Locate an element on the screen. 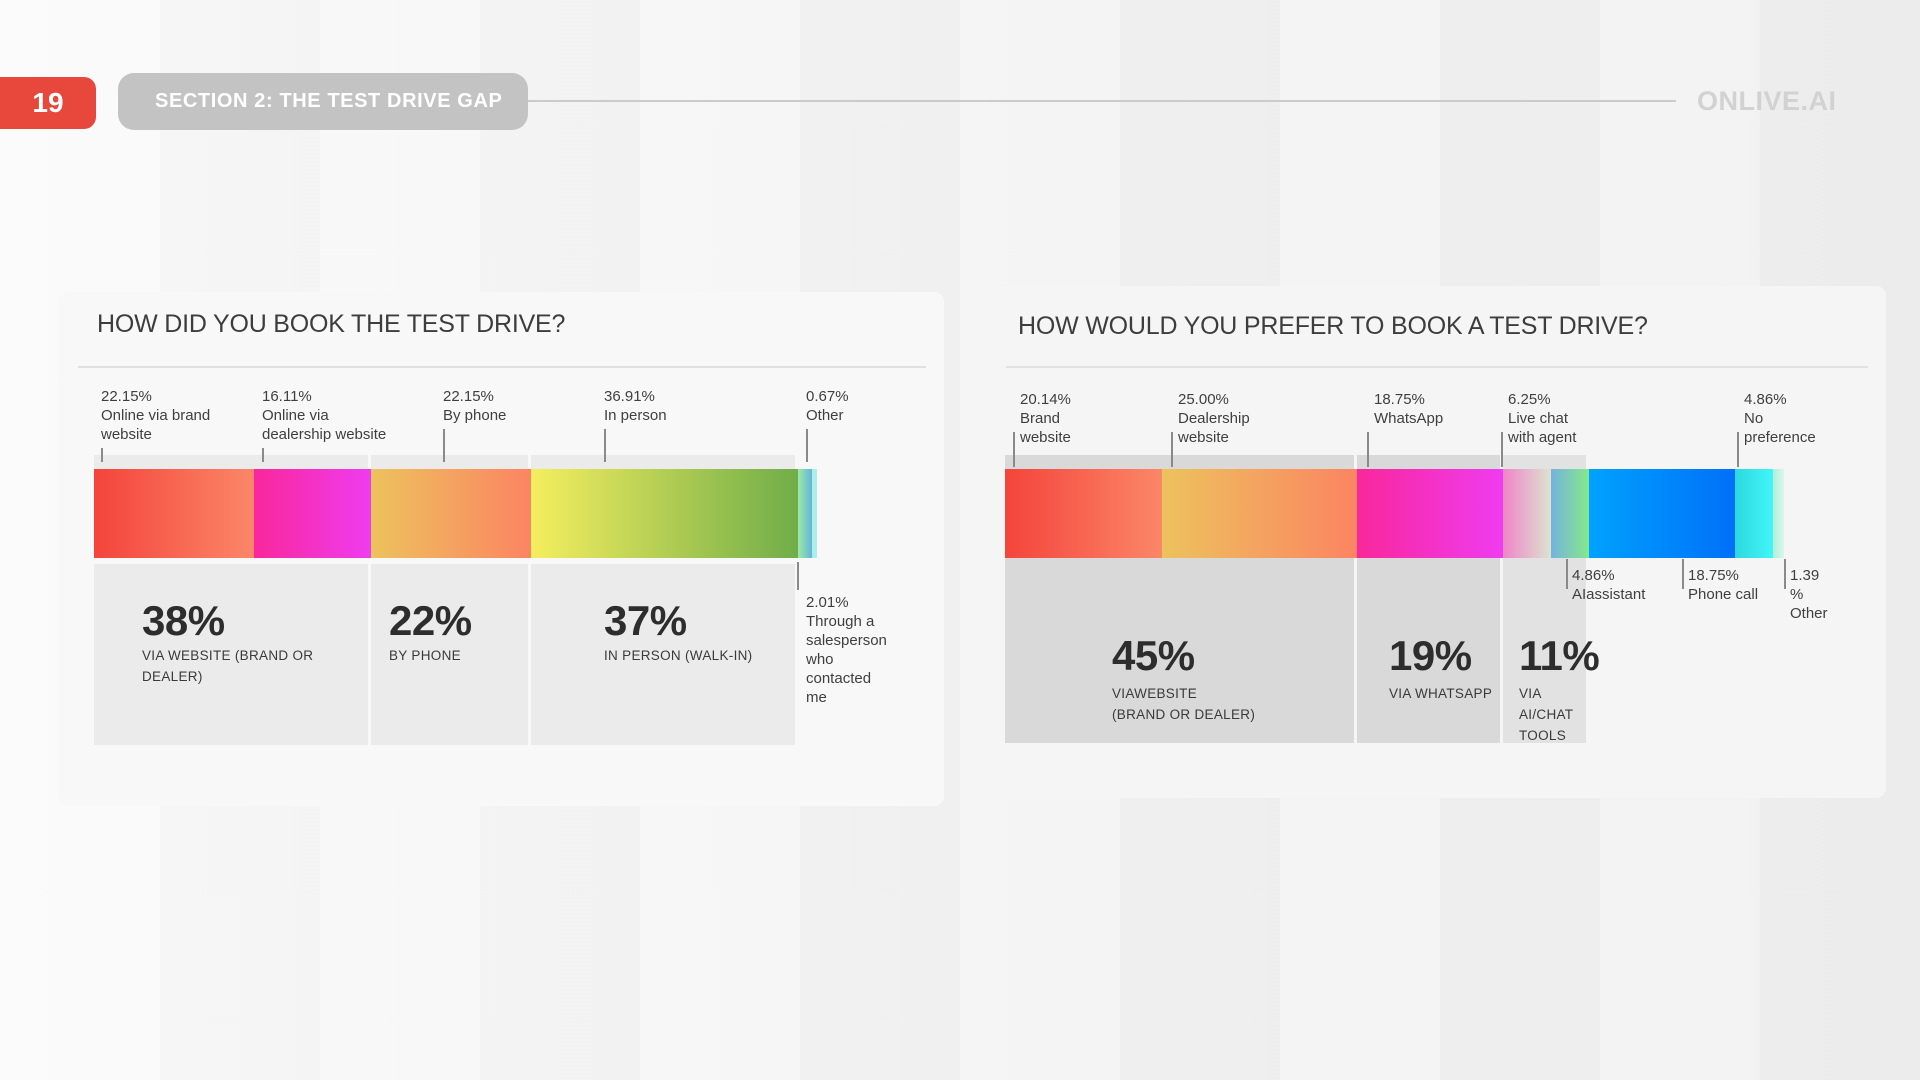 The height and width of the screenshot is (1080, 1920). callout-line: By phone is located at coordinates (475, 415).